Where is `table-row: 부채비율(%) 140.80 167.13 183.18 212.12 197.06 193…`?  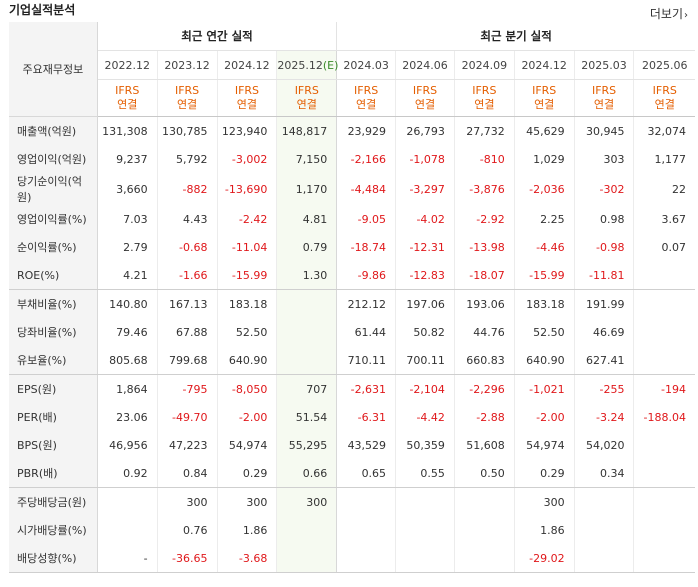
table-row: 부채비율(%) 140.80 167.13 183.18 212.12 197.06 193… is located at coordinates (352, 303).